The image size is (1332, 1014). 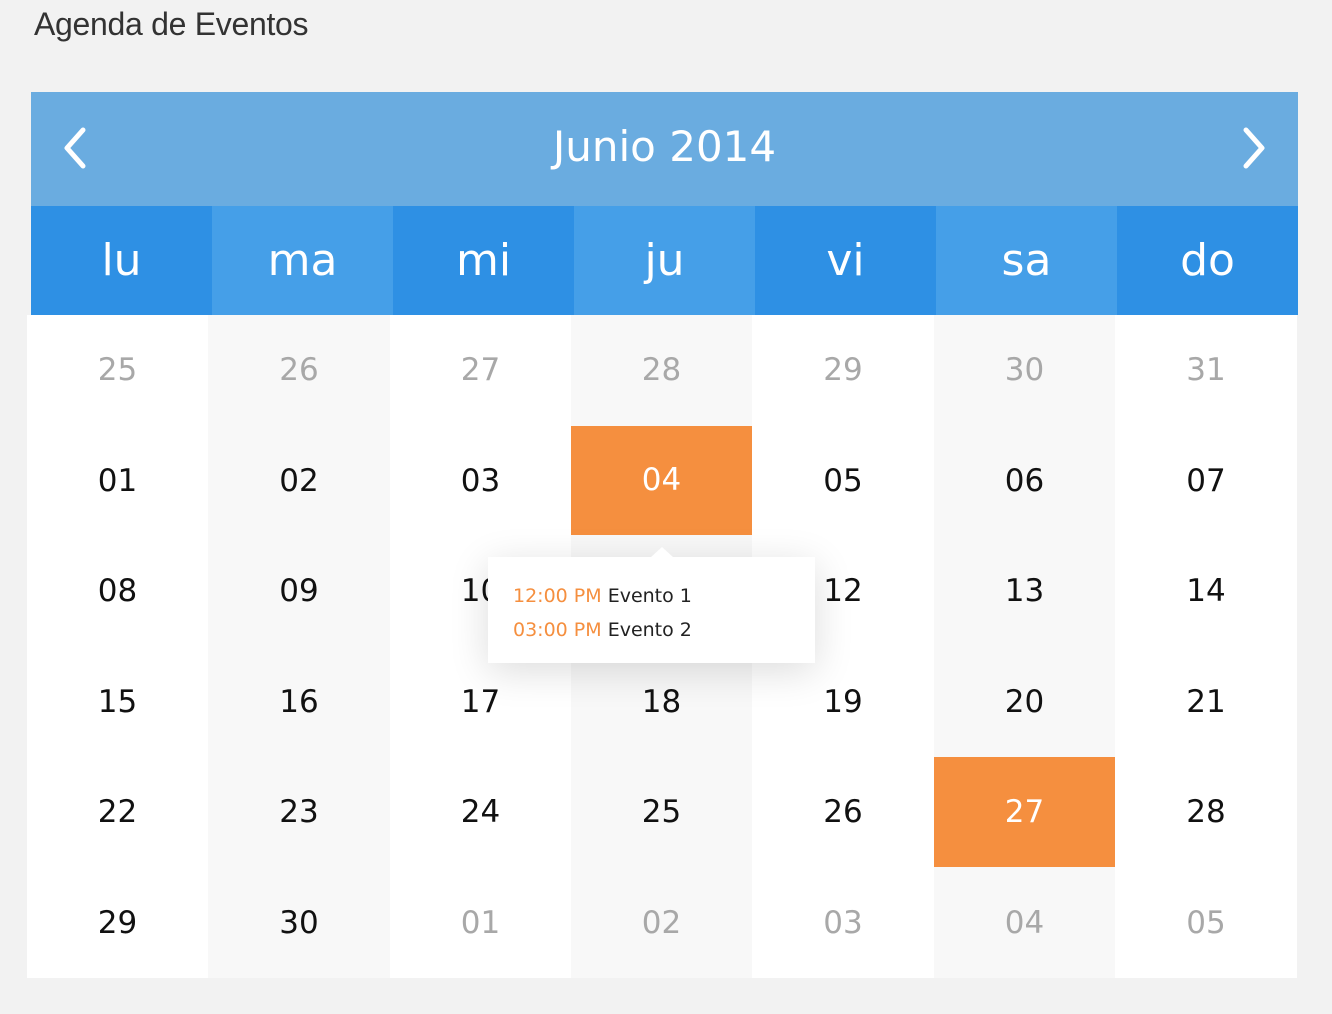 I want to click on calendar-day: 12, so click(x=843, y=591).